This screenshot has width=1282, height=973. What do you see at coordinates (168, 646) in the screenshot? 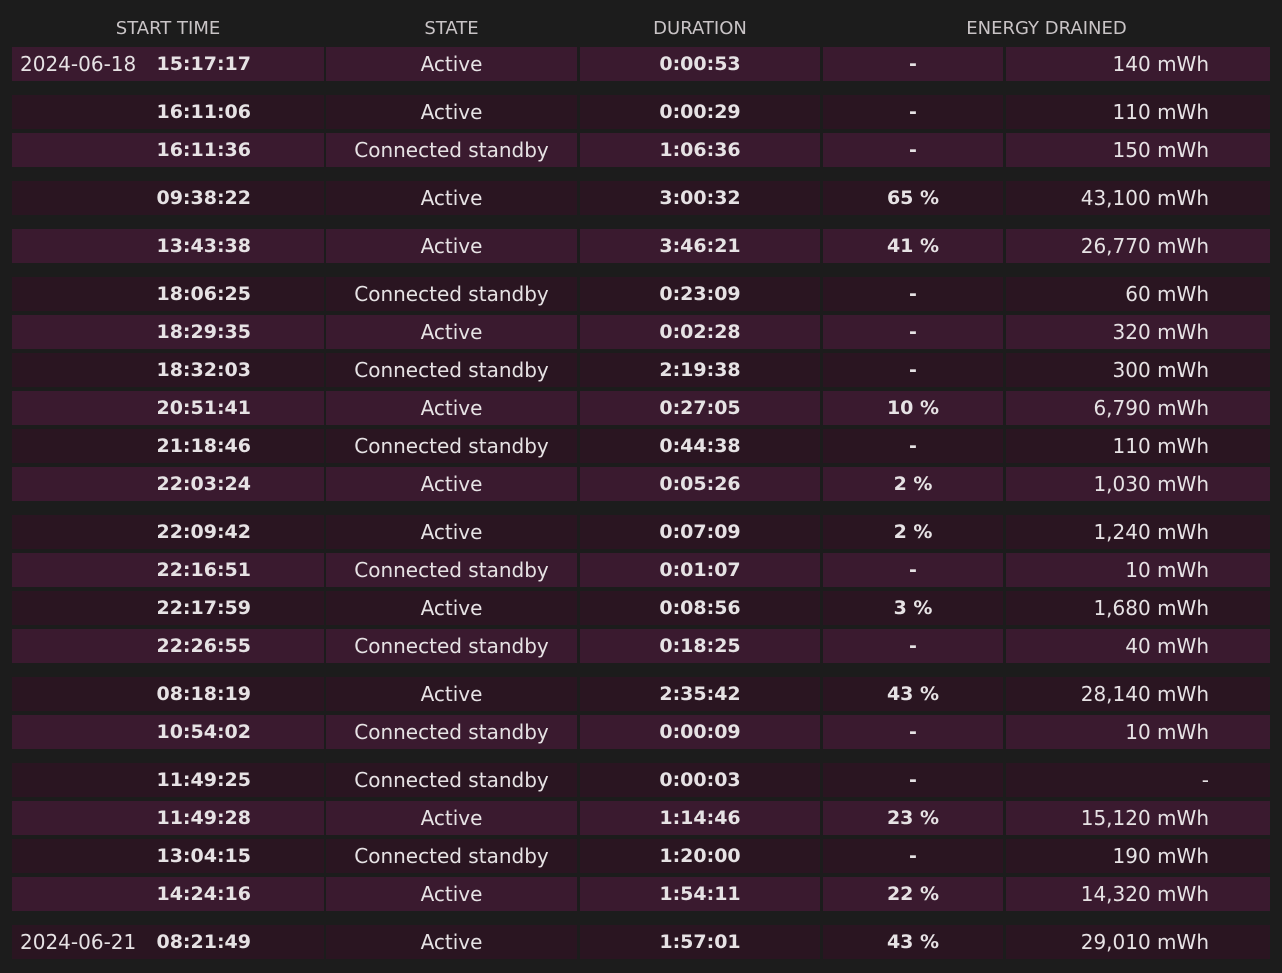
I see `start-time-cell: 22:26:55` at bounding box center [168, 646].